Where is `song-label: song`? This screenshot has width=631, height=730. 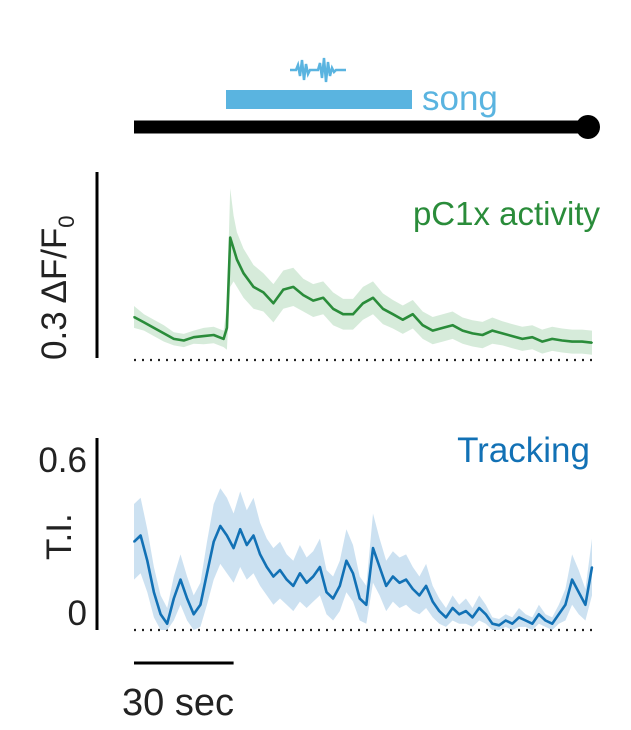
song-label: song is located at coordinates (460, 98).